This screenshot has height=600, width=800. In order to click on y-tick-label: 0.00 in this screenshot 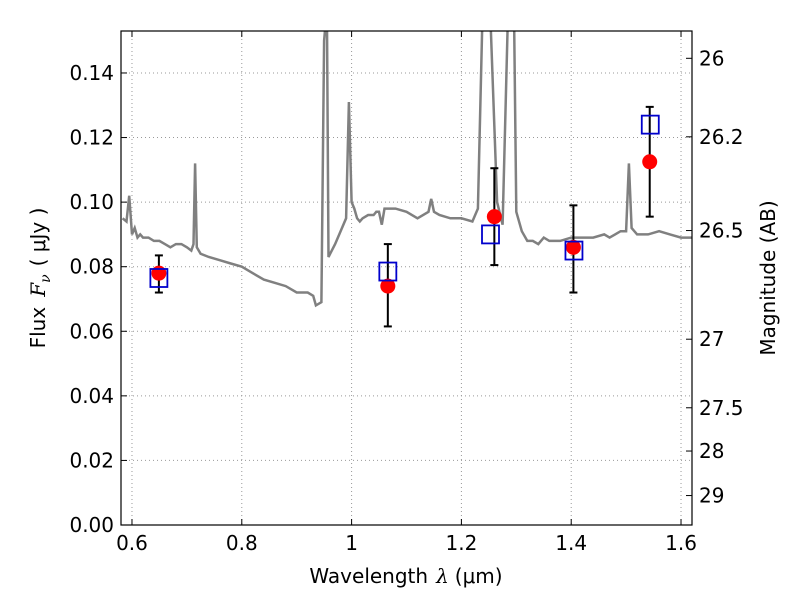, I will do `click(91, 525)`.